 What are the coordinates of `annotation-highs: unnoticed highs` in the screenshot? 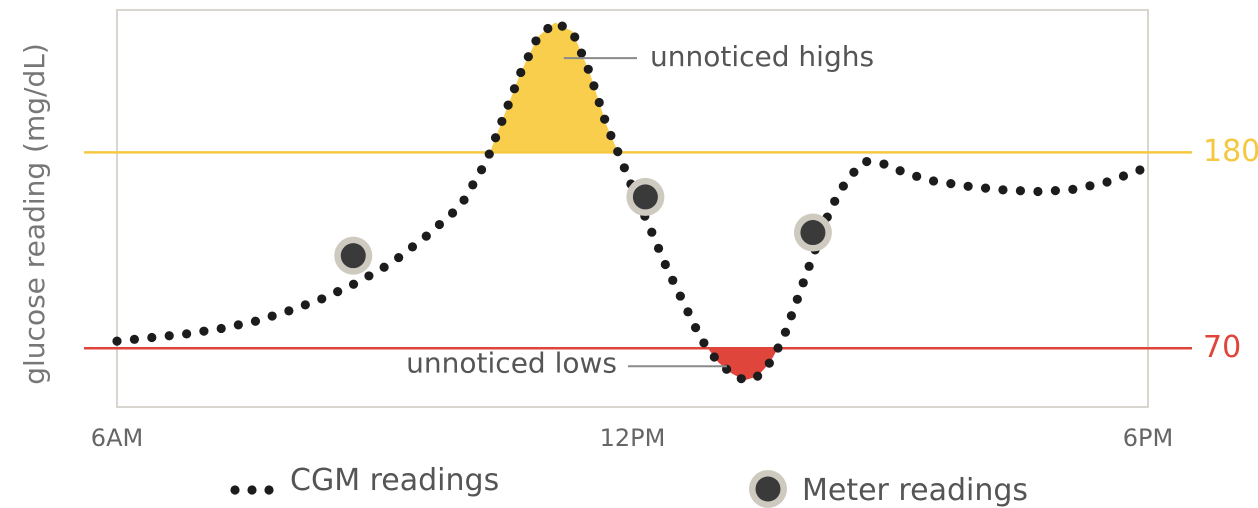 It's located at (762, 56).